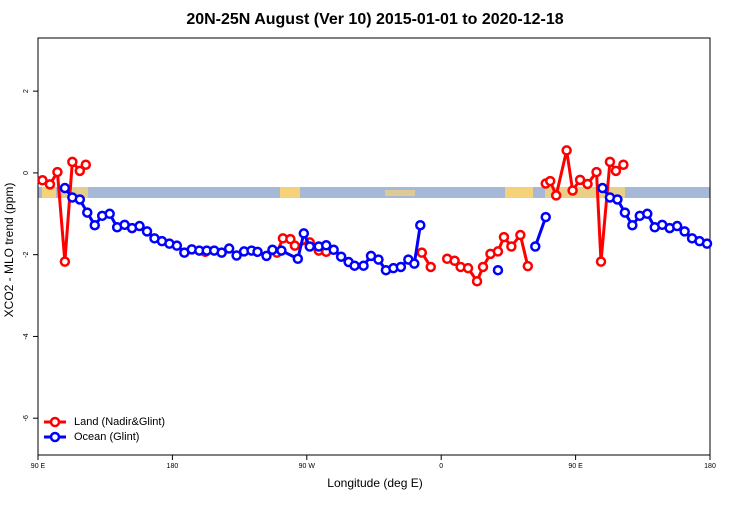  I want to click on x-tick-label: 90 W, so click(307, 466).